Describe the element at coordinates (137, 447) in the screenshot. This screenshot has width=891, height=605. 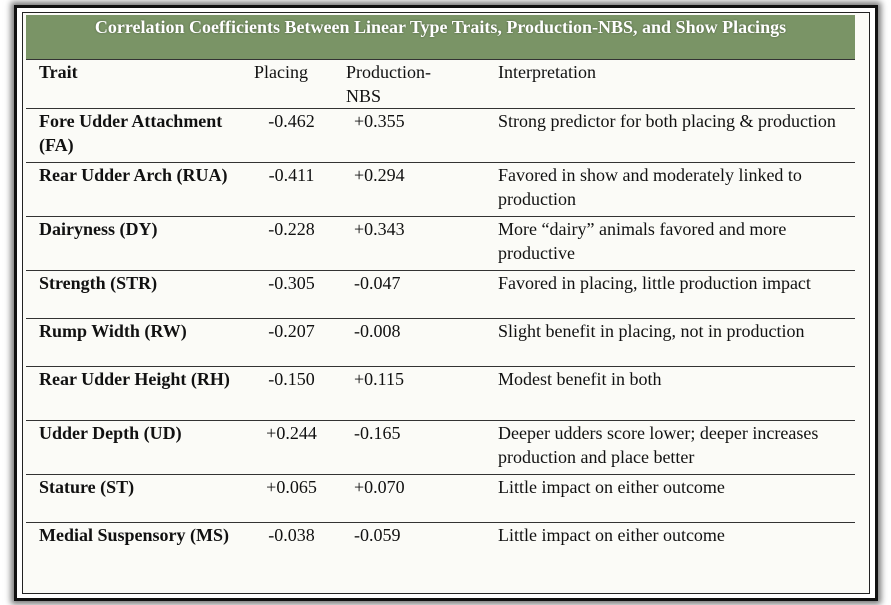
I see `trait-cell: Udder Depth (UD)` at that location.